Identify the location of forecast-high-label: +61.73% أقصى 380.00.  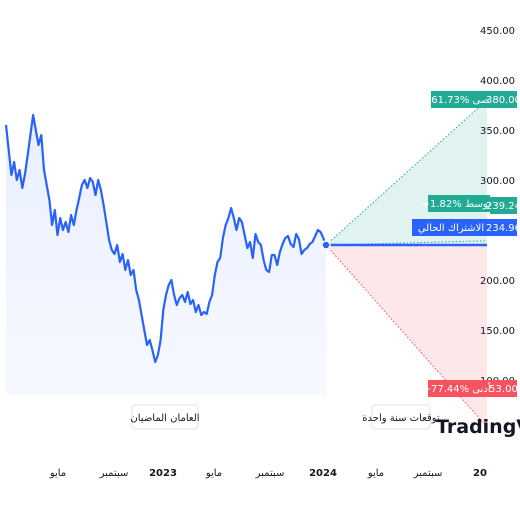
(471, 99).